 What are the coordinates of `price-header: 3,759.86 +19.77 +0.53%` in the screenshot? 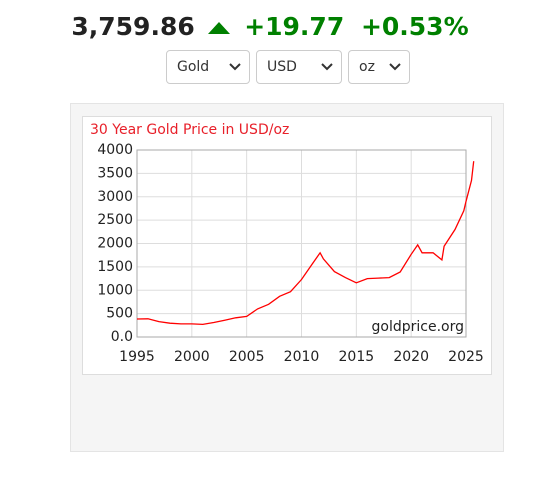 It's located at (270, 26).